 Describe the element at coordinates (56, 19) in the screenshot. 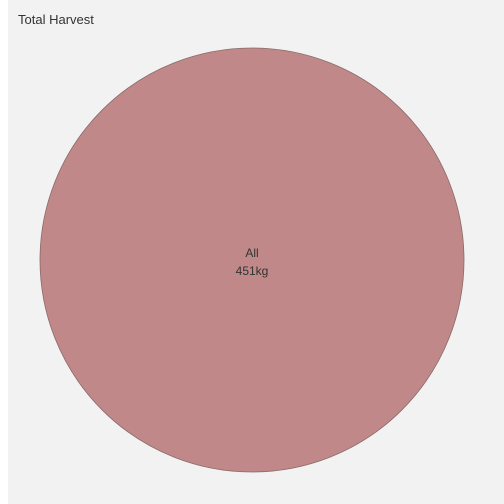

I see `chart-title: Total Harvest` at that location.